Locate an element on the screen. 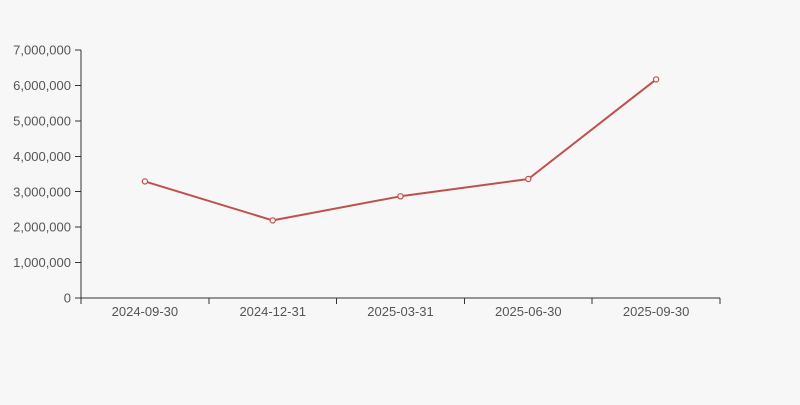 The width and height of the screenshot is (800, 405). x-axis-label: 2024-12-31 is located at coordinates (272, 311).